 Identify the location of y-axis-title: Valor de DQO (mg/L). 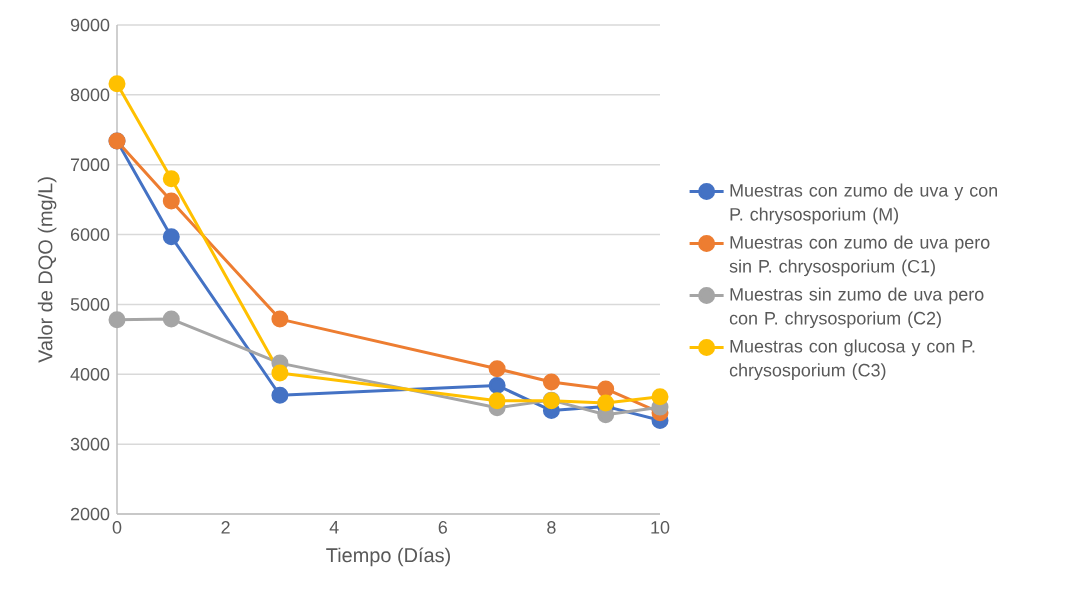
(47, 270).